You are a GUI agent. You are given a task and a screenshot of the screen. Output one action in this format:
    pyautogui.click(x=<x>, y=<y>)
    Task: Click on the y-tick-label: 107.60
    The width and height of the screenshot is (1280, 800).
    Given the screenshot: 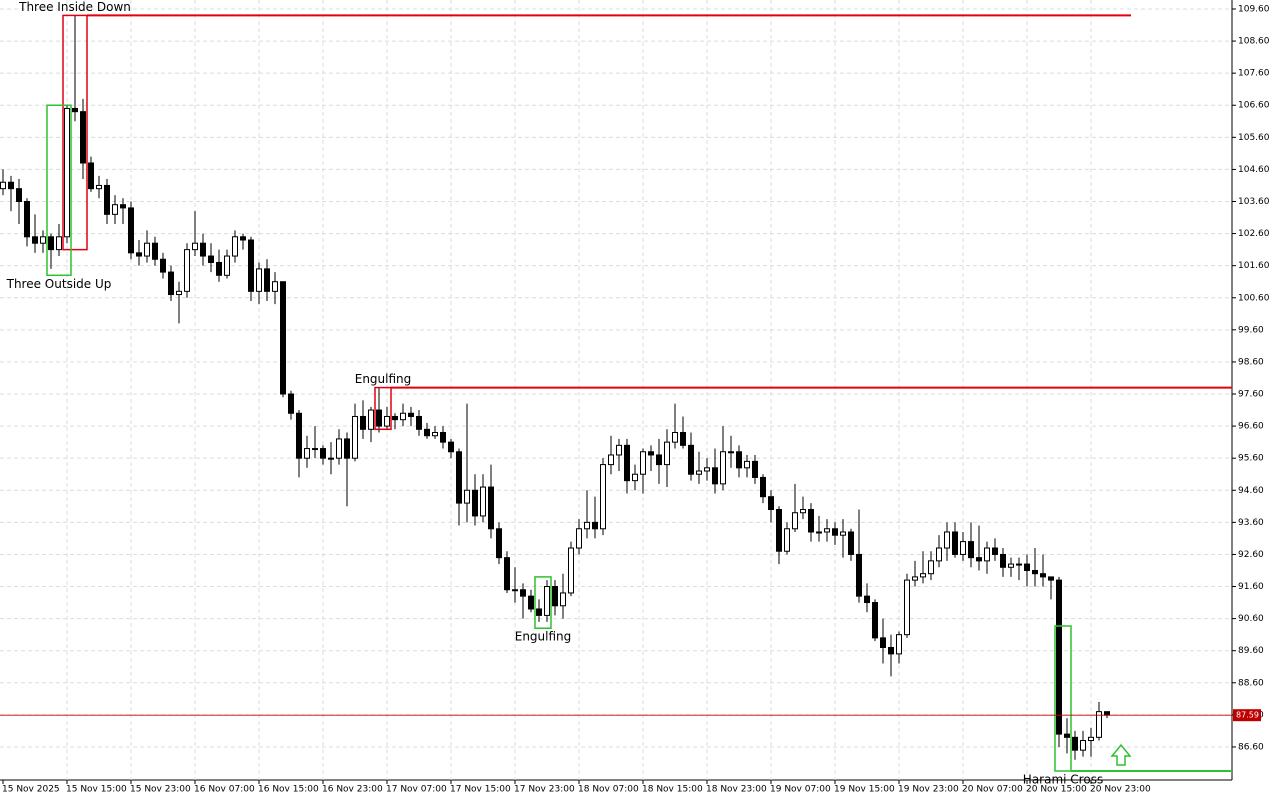 What is the action you would take?
    pyautogui.click(x=1254, y=74)
    